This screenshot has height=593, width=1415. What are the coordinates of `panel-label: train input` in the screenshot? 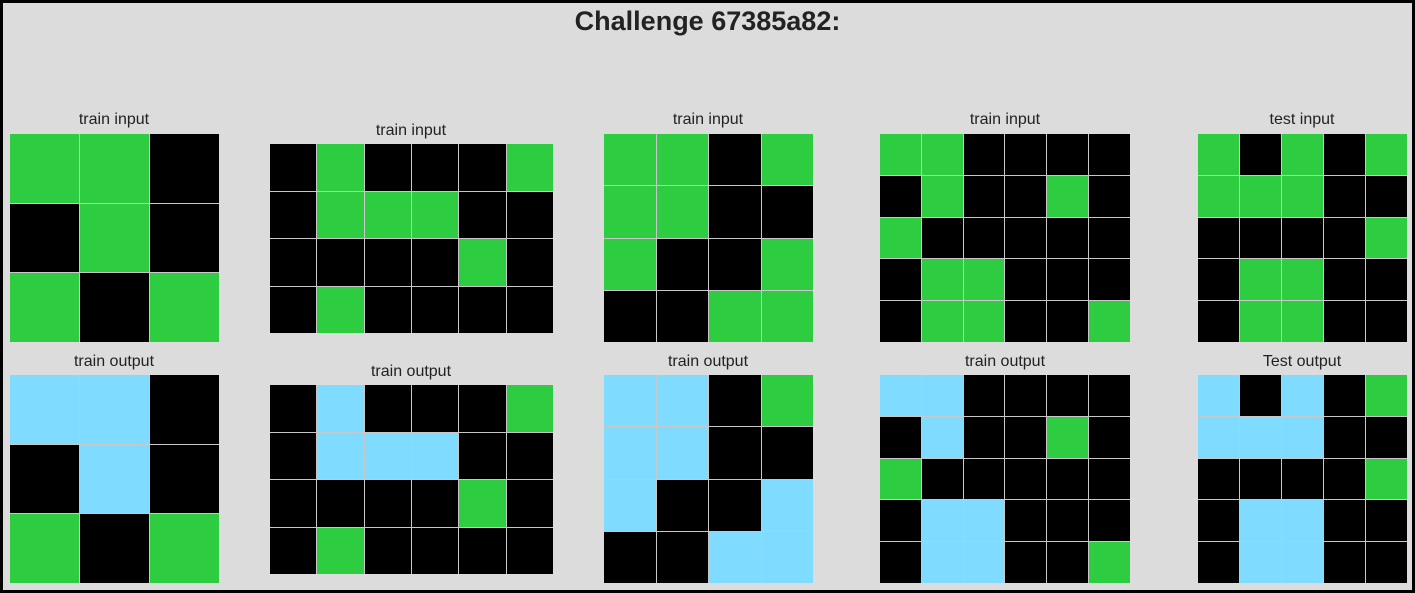 It's located at (708, 119).